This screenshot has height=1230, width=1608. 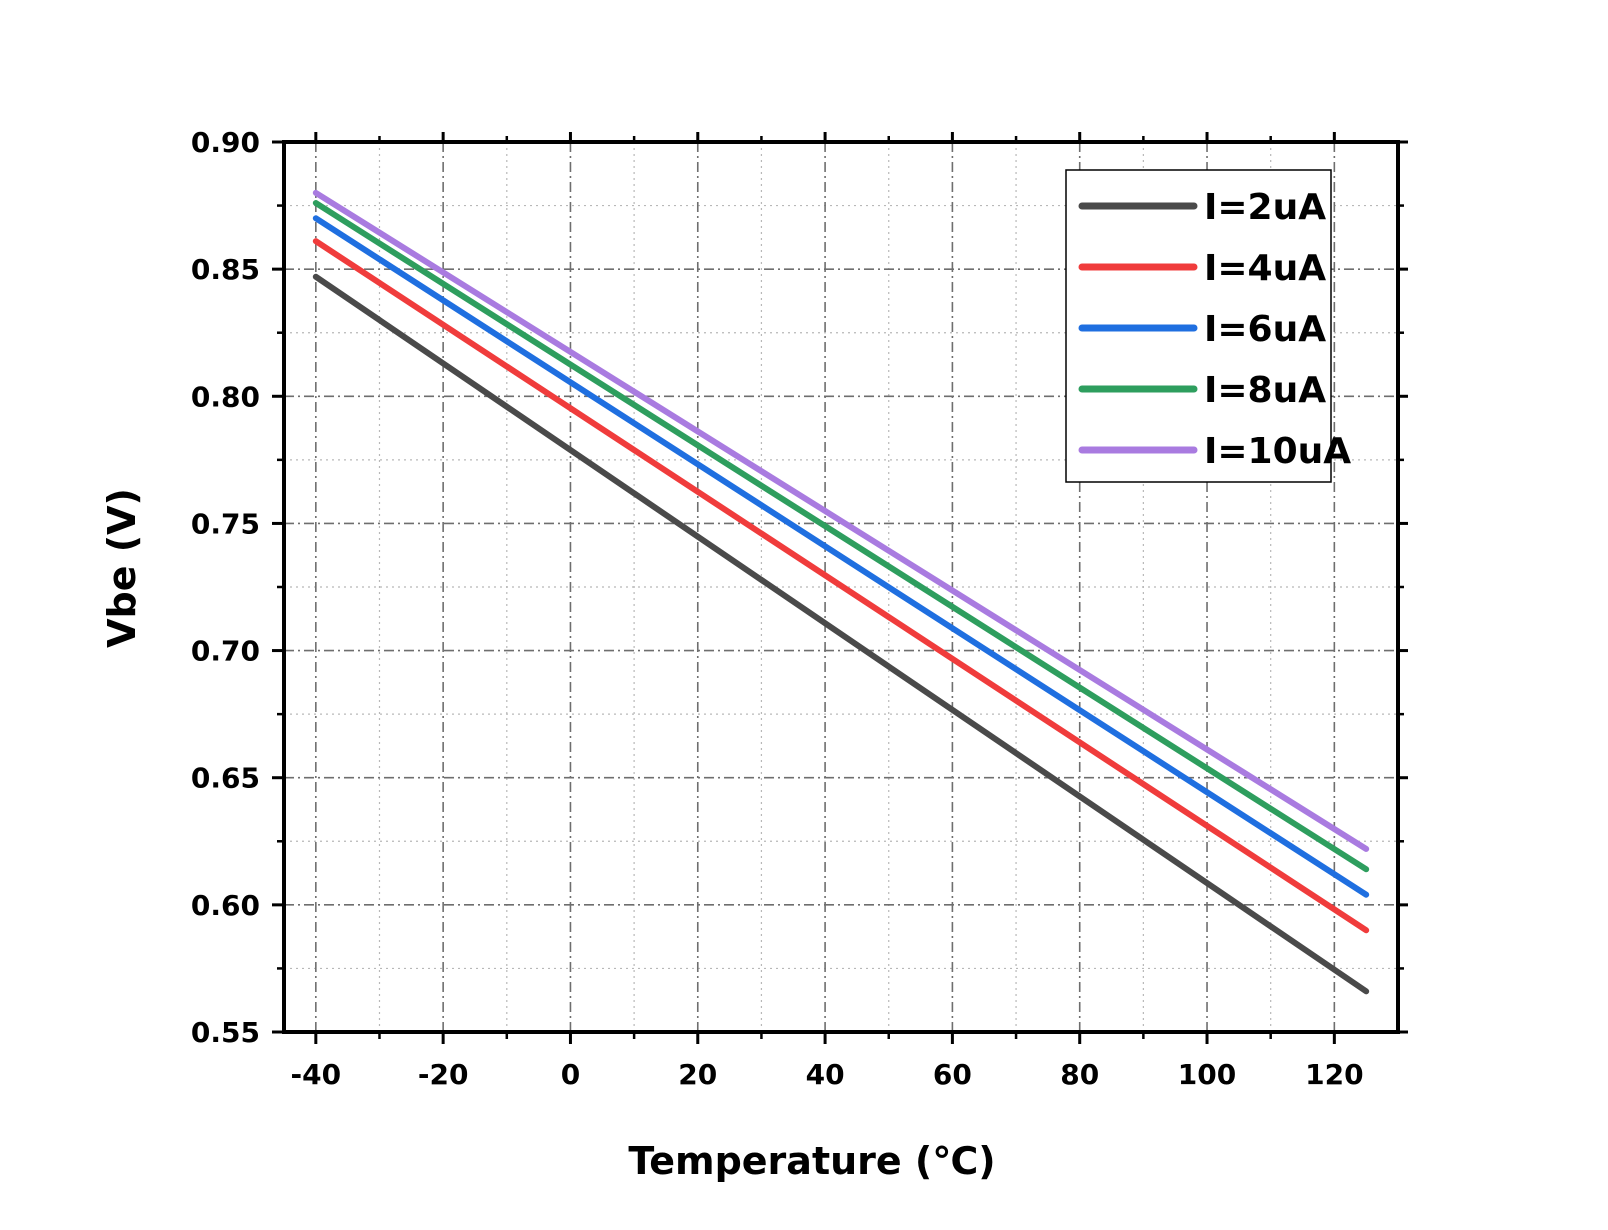 I want to click on legend-label: I=2uA, so click(x=1265, y=207).